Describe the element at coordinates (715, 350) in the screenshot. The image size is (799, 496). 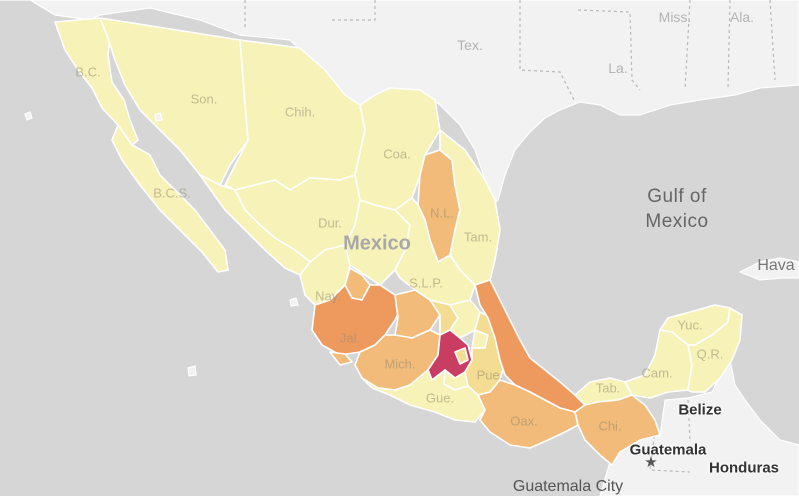
I see `state-quintana-roo` at that location.